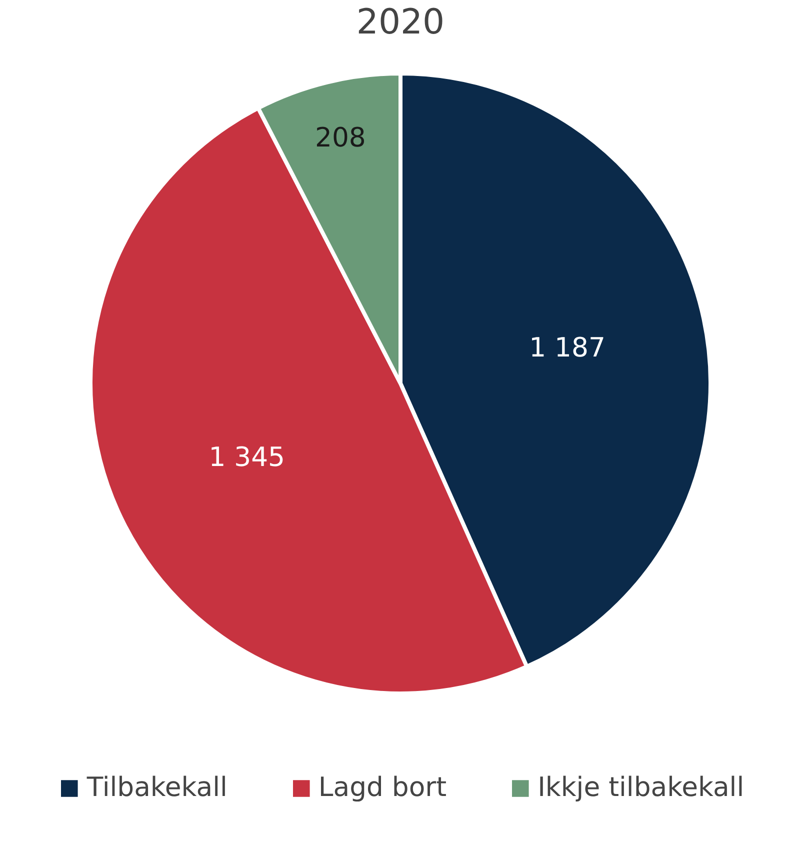  Describe the element at coordinates (567, 348) in the screenshot. I see `data-label: 1 187` at that location.